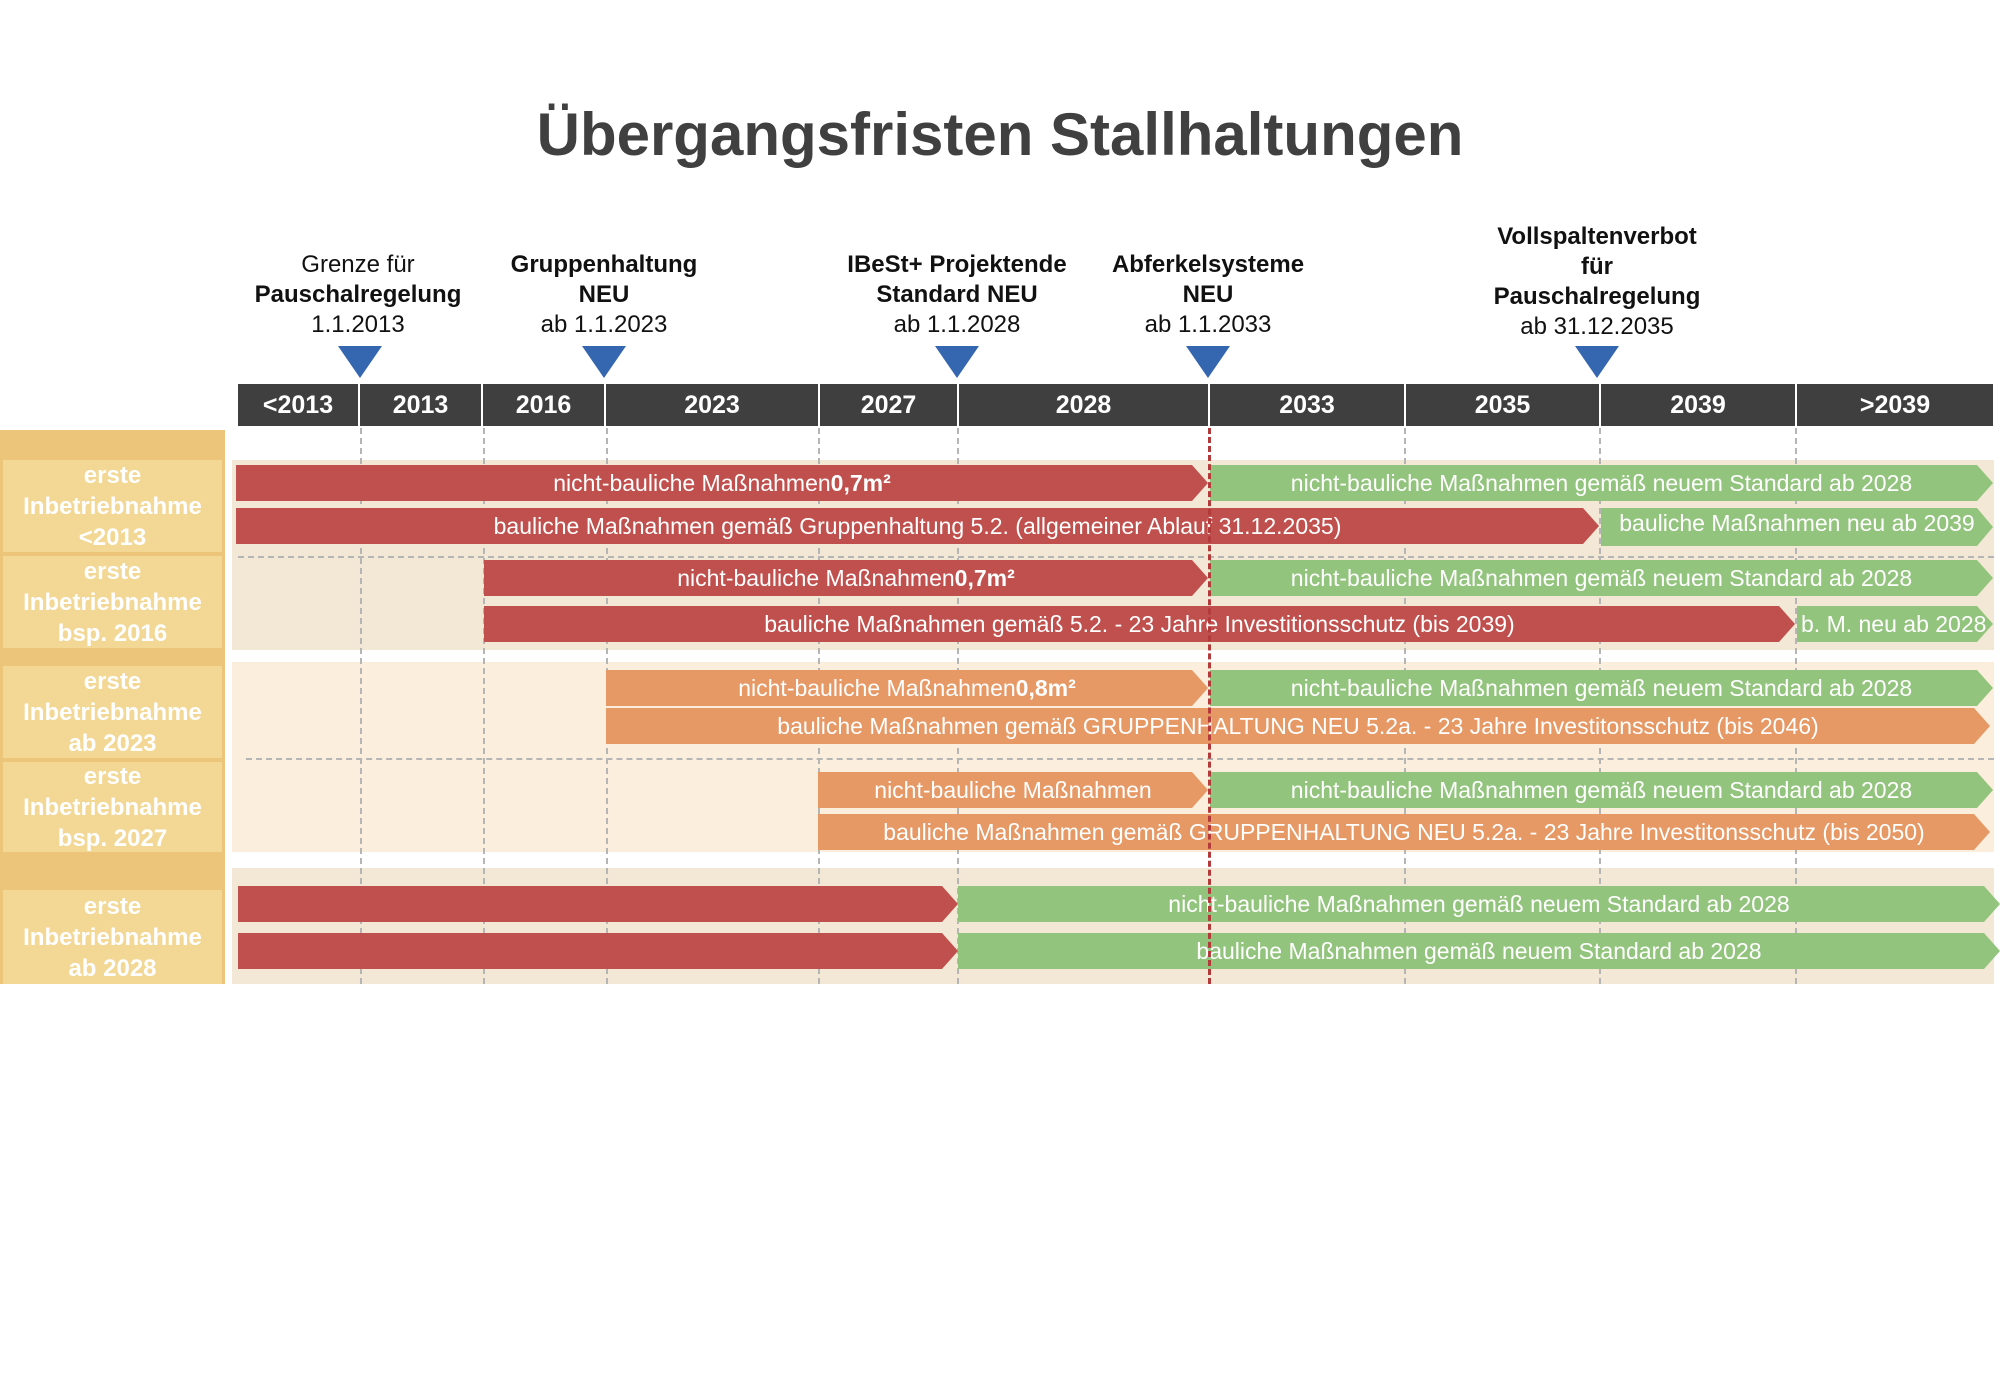 The image size is (2000, 1400). I want to click on timeline-year-cell: 2033, so click(1306, 405).